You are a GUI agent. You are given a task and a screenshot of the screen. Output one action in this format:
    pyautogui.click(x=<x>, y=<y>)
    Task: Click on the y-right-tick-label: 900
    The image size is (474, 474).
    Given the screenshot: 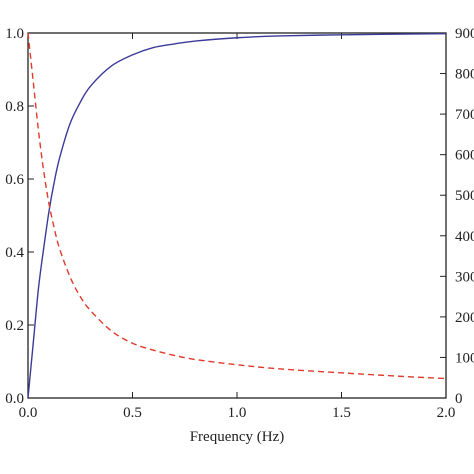 What is the action you would take?
    pyautogui.click(x=464, y=34)
    